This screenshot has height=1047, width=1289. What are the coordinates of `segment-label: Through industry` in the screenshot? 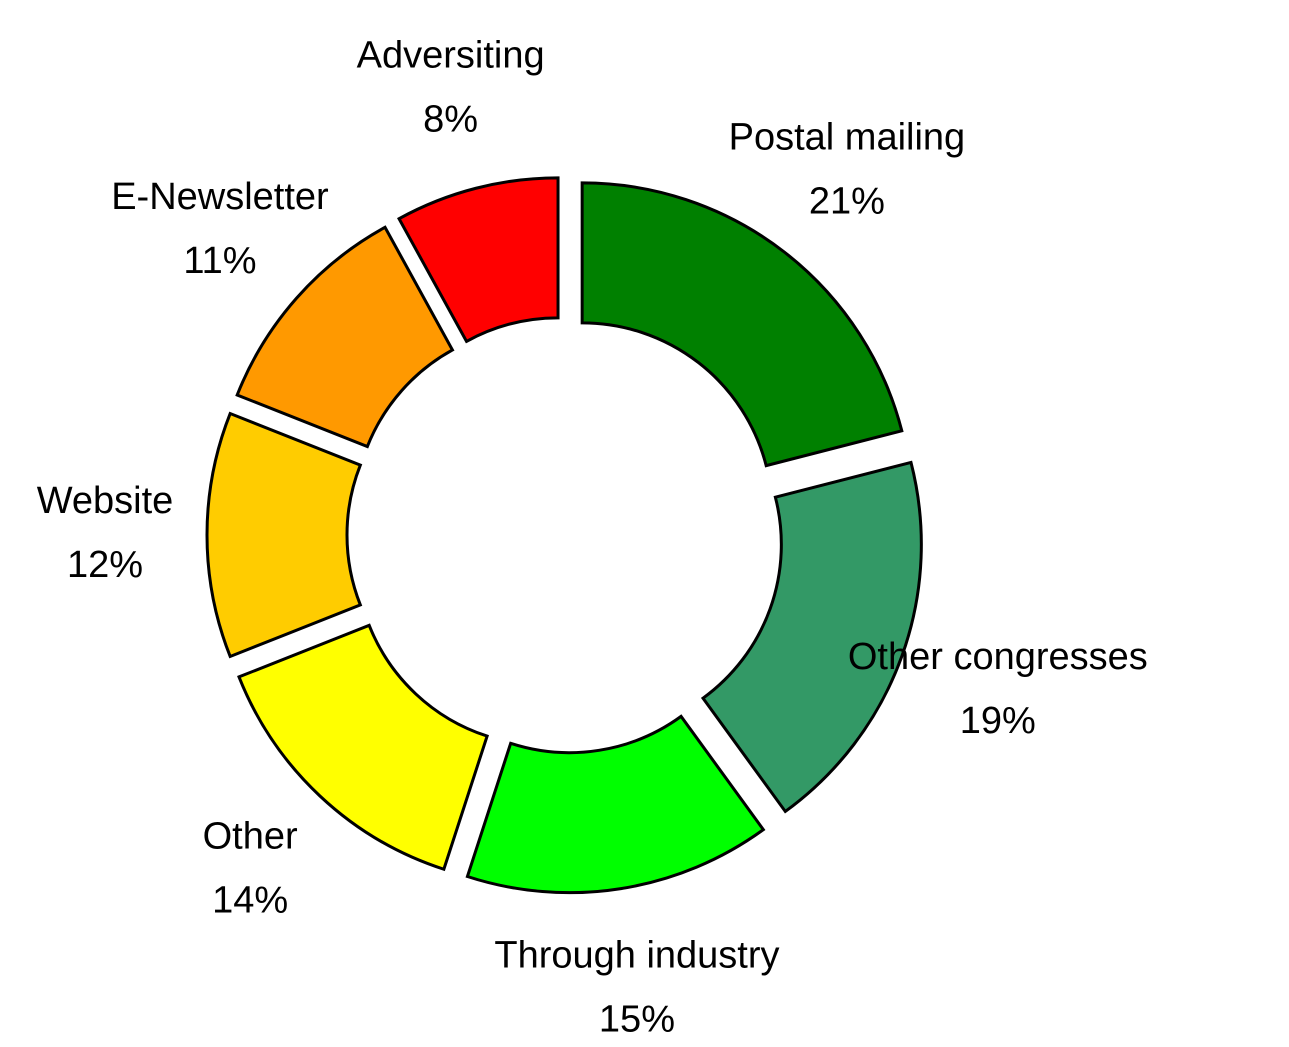 It's located at (636, 955).